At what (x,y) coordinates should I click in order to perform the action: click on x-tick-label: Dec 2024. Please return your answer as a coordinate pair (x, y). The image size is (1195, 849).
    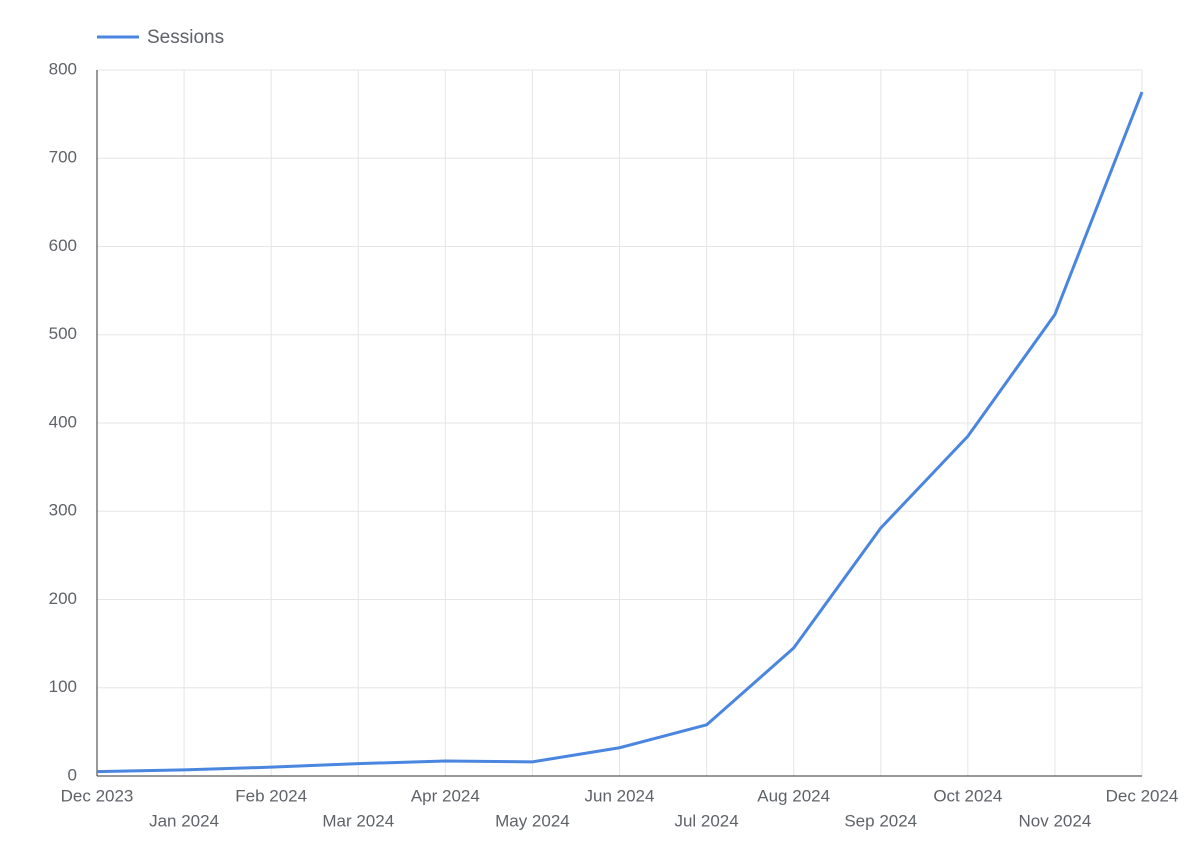
    Looking at the image, I should click on (1142, 795).